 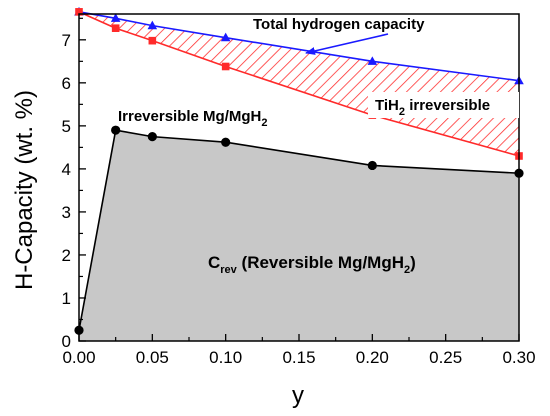 I want to click on y-tick-label: 5, so click(x=66, y=126).